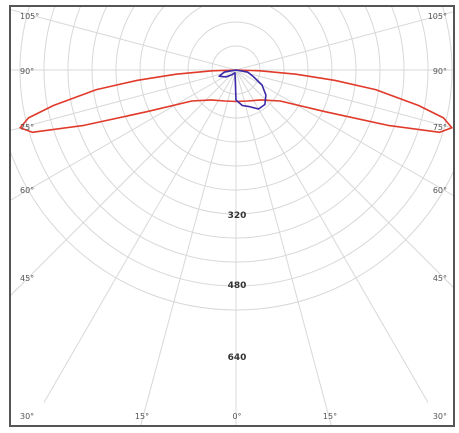  I want to click on bottom-tick-15-right: 15°, so click(330, 416).